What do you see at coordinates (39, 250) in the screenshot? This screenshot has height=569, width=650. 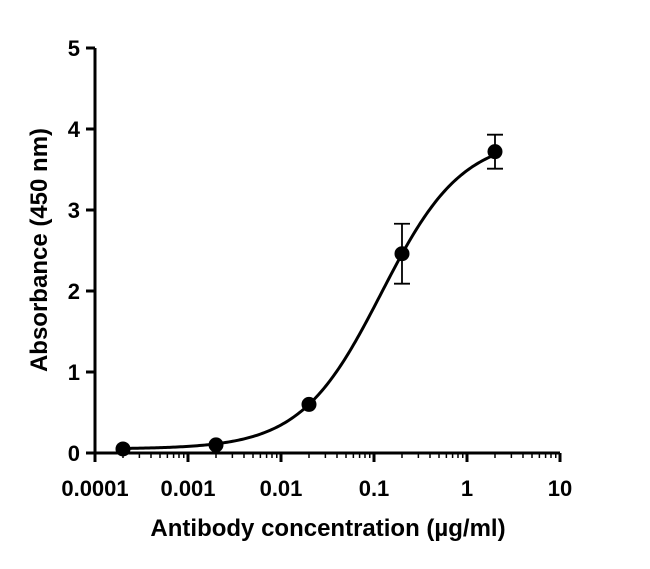 I see `y-axis-title: Absorbance (450 nm)` at bounding box center [39, 250].